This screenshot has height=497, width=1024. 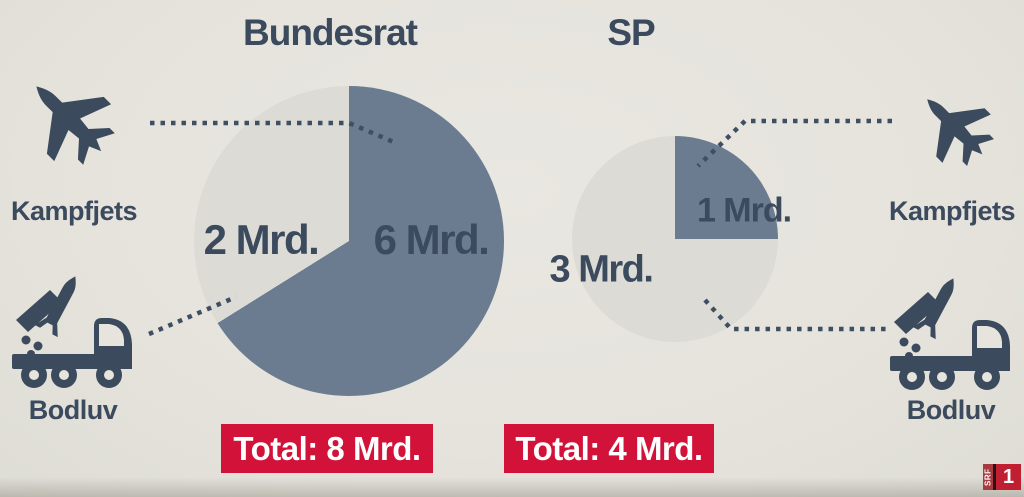 I want to click on chart-title-bundesrat: Bundesrat, so click(x=330, y=32).